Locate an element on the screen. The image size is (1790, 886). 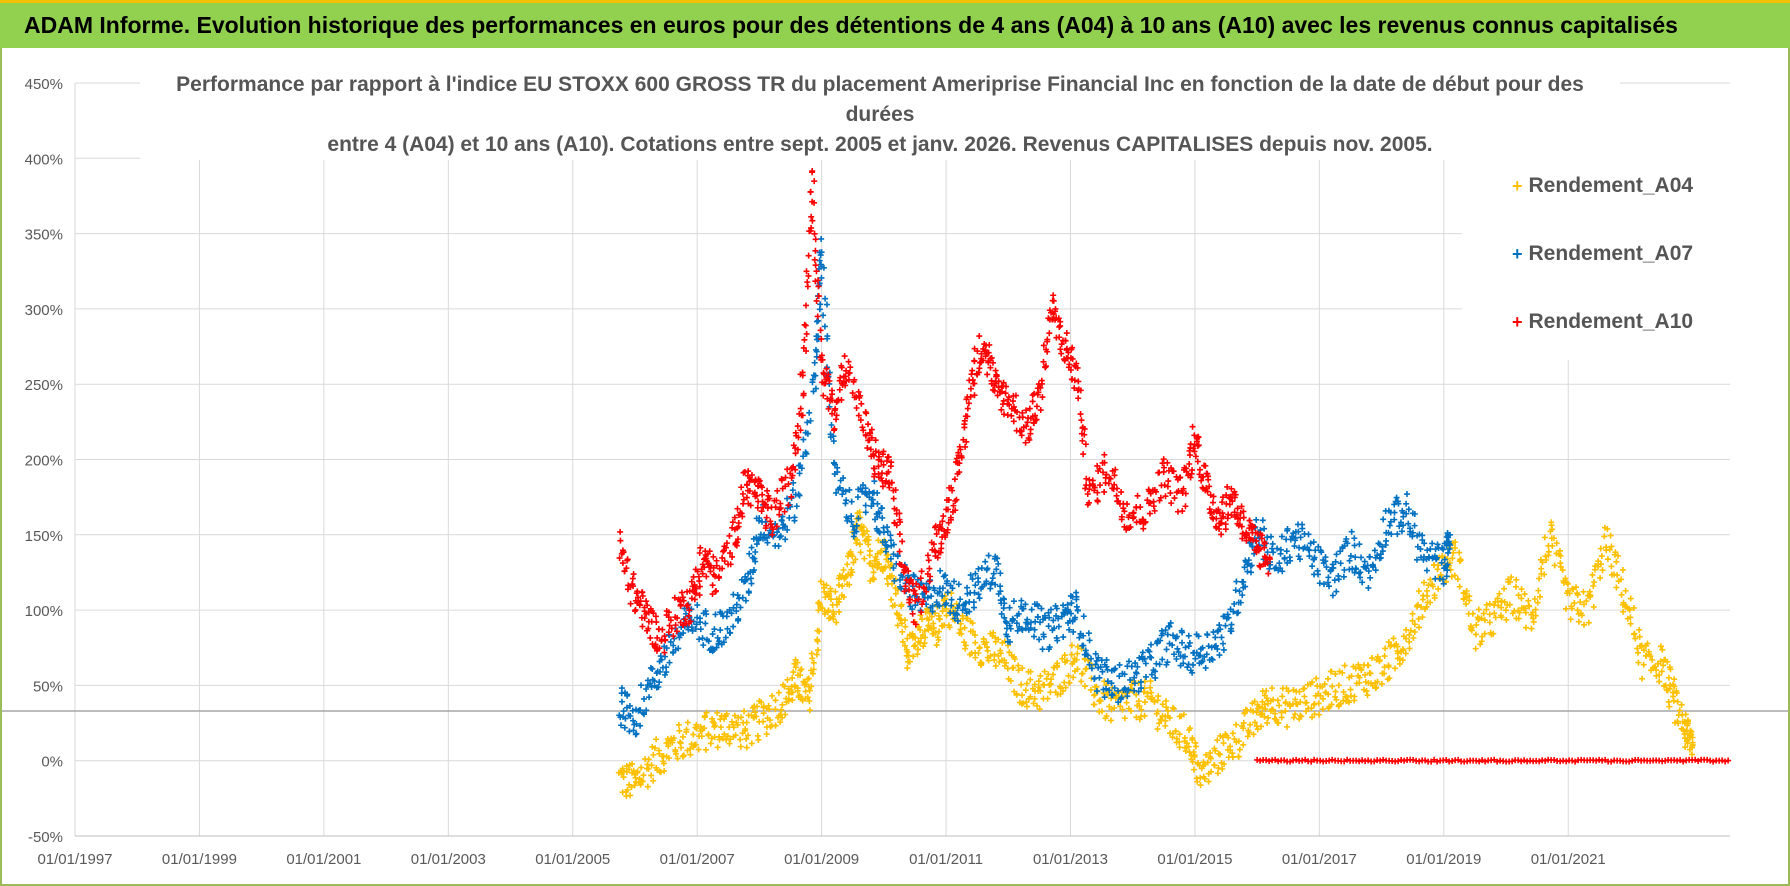
x-tick-label: 01/01/2011 is located at coordinates (946, 859).